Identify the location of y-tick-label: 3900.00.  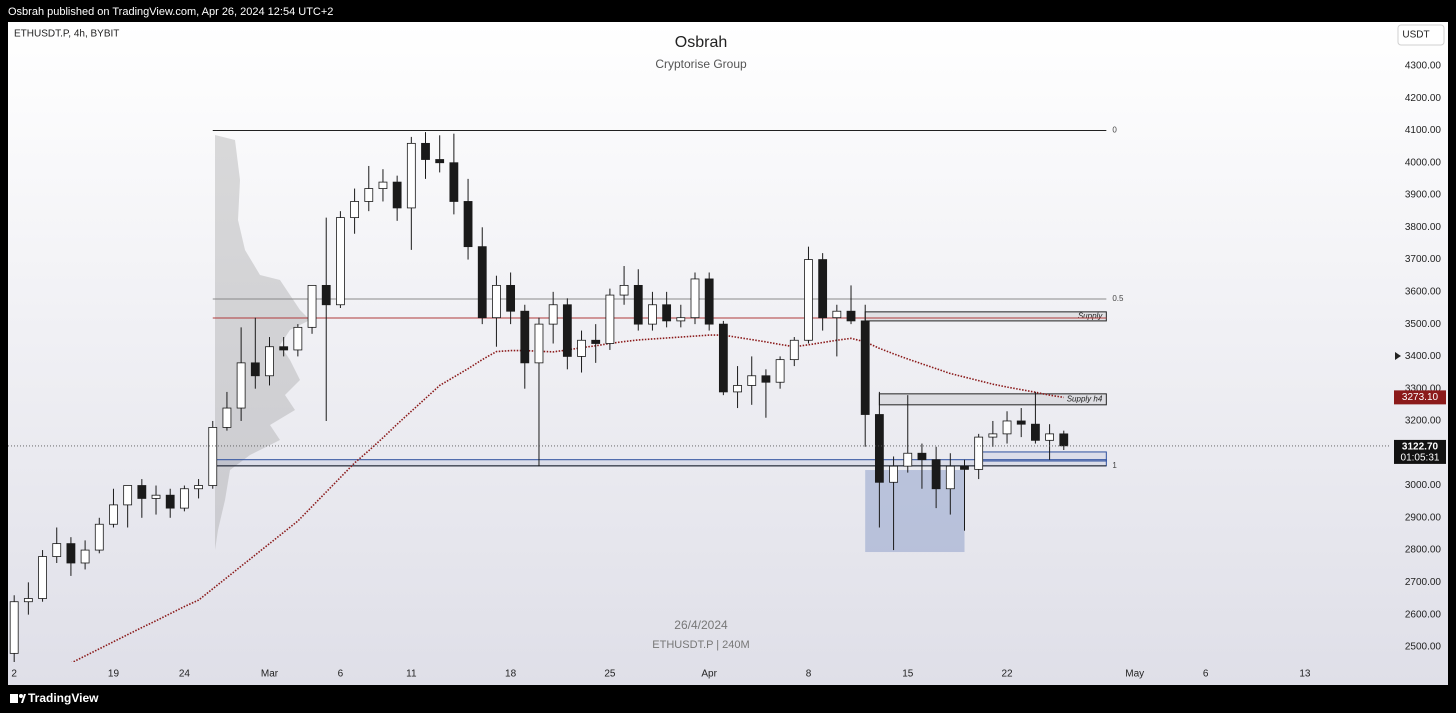
(1423, 195).